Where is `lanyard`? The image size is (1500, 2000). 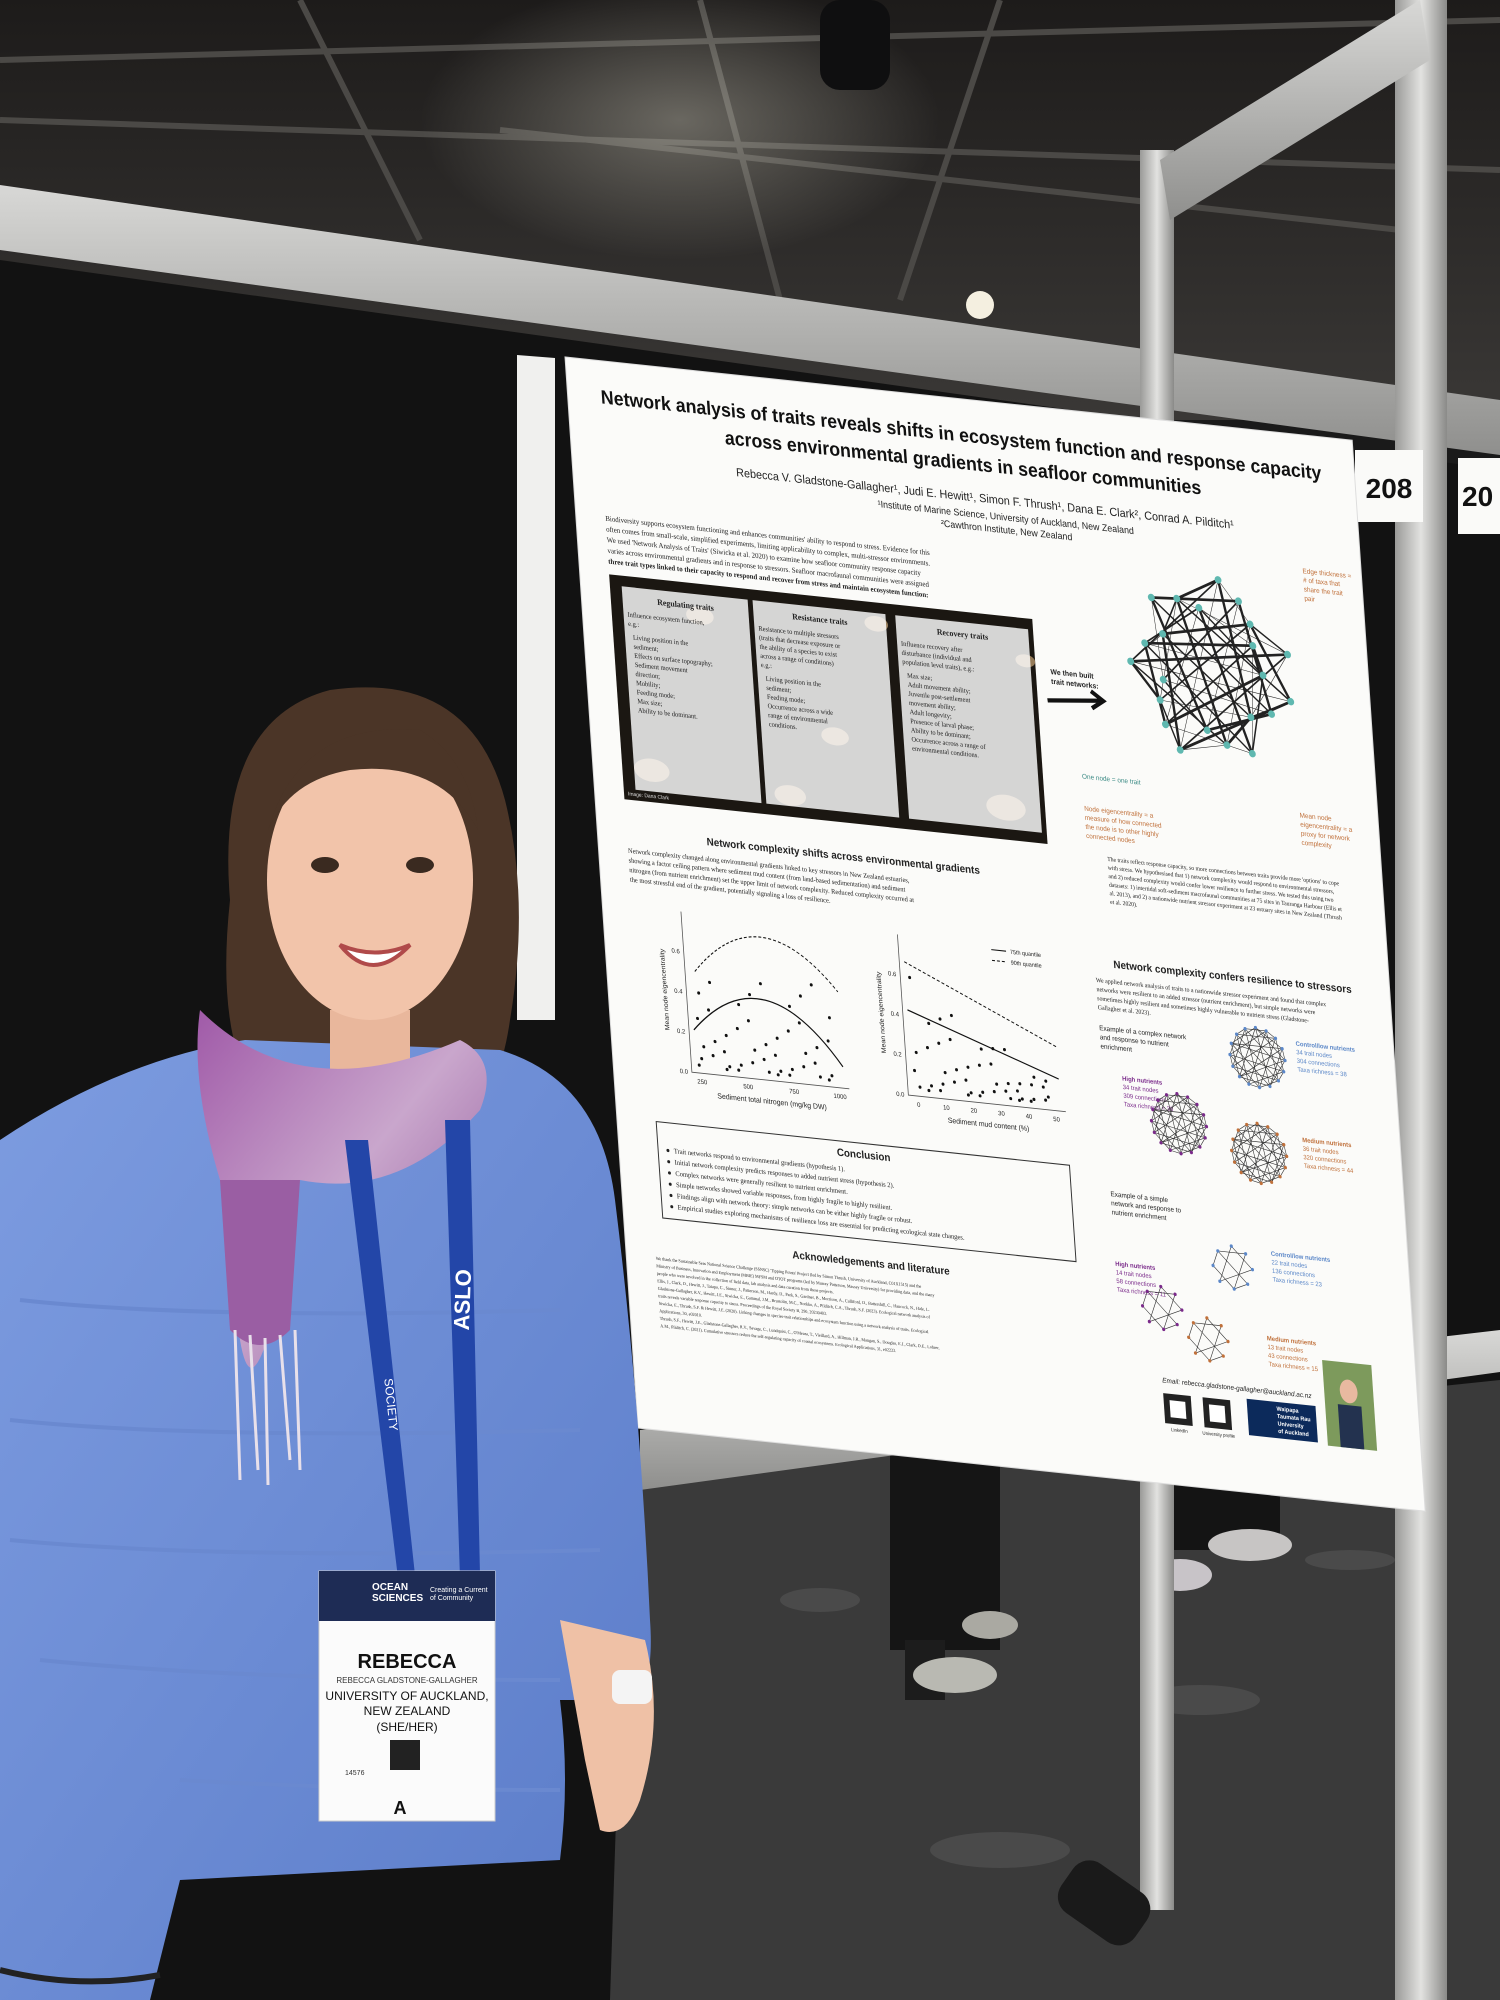
lanyard is located at coordinates (380, 1359).